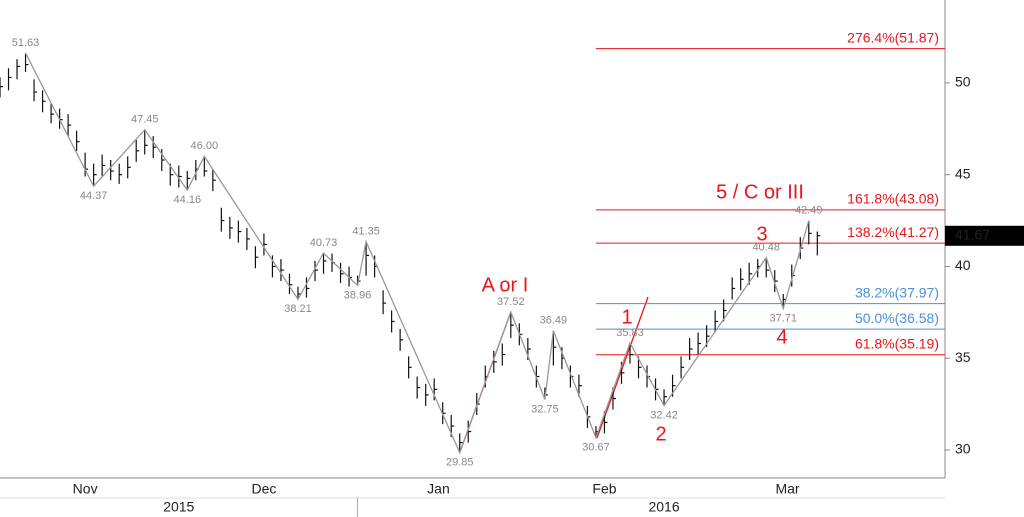 This screenshot has height=517, width=1024. Describe the element at coordinates (604, 489) in the screenshot. I see `x-tick-label: Feb` at that location.